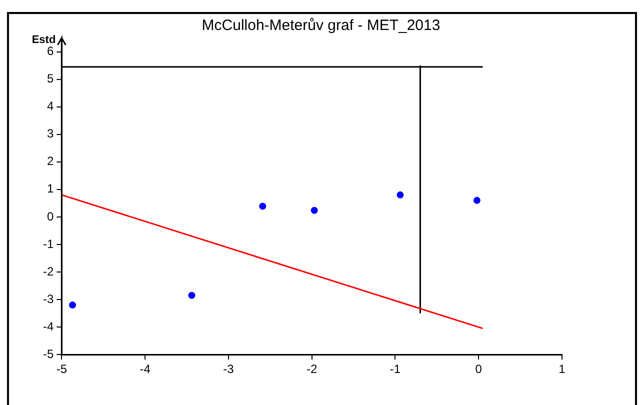 The width and height of the screenshot is (642, 405). What do you see at coordinates (321, 25) in the screenshot?
I see `chart-title: McCulloh-Meterův graf - MET_2013` at bounding box center [321, 25].